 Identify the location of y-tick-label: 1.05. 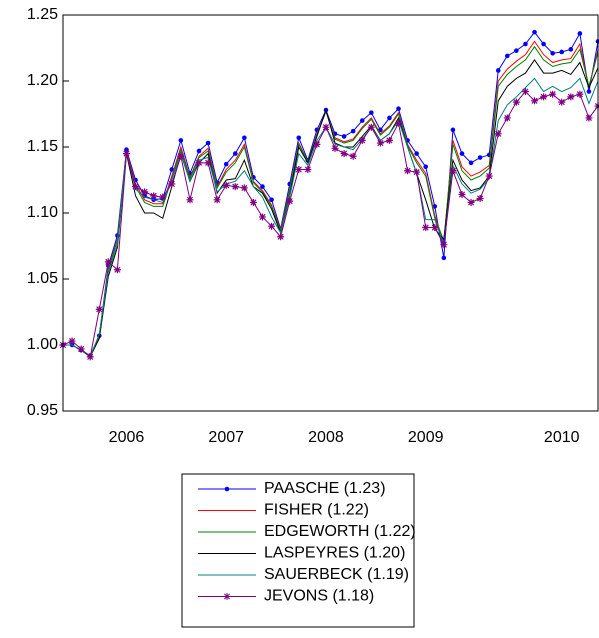
(42, 278).